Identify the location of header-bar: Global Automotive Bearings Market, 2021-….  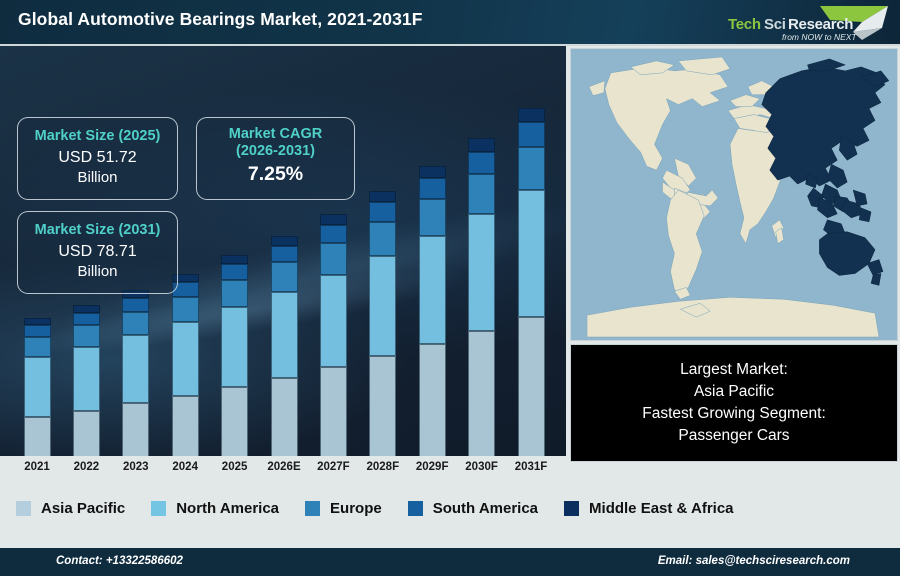
(450, 23).